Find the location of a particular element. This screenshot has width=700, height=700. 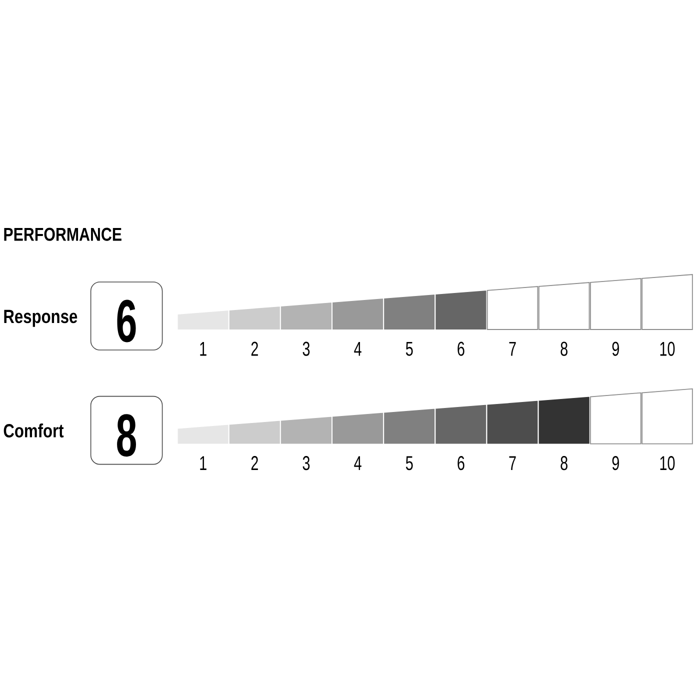

x-tick-label: 9 is located at coordinates (615, 463).